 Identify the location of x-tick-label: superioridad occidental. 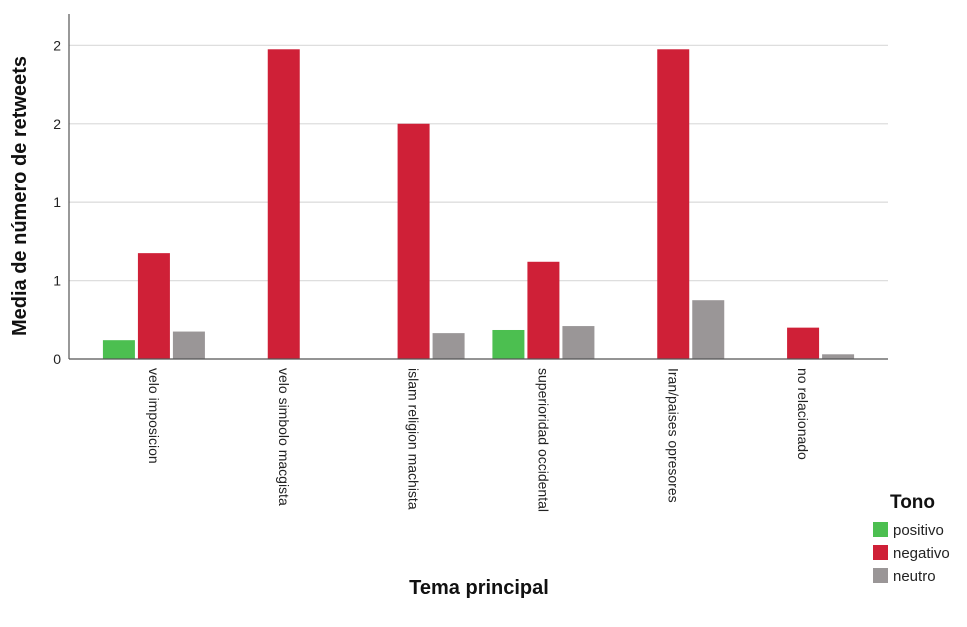
(543, 440).